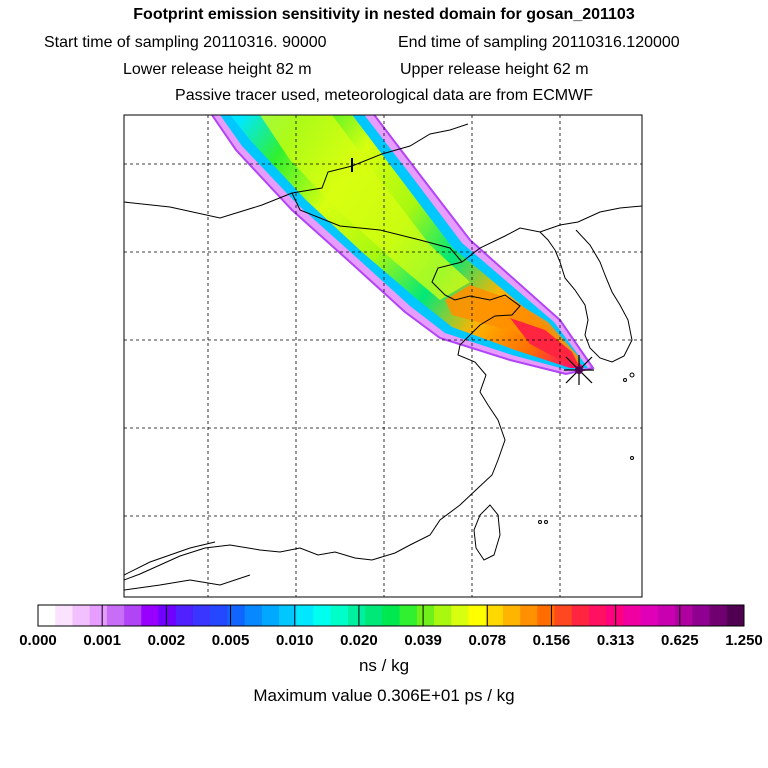  I want to click on plume-hotspot-red, so click(545, 343).